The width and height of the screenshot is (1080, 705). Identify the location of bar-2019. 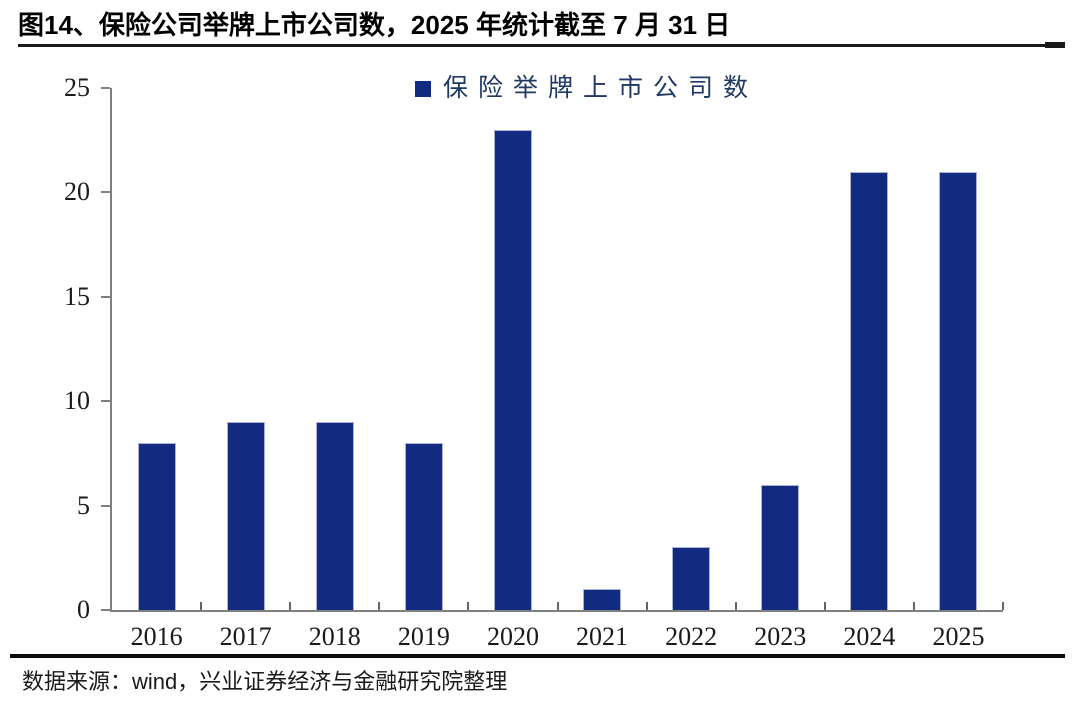
(423, 526).